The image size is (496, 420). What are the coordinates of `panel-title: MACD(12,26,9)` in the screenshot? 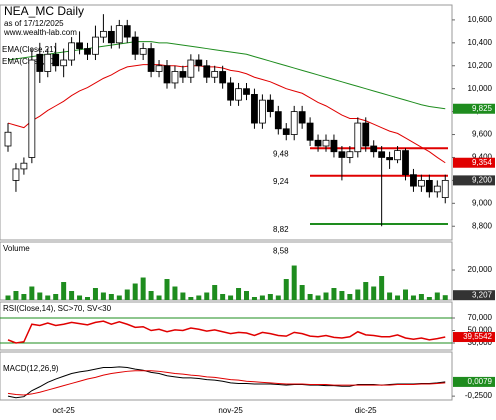 It's located at (31, 368).